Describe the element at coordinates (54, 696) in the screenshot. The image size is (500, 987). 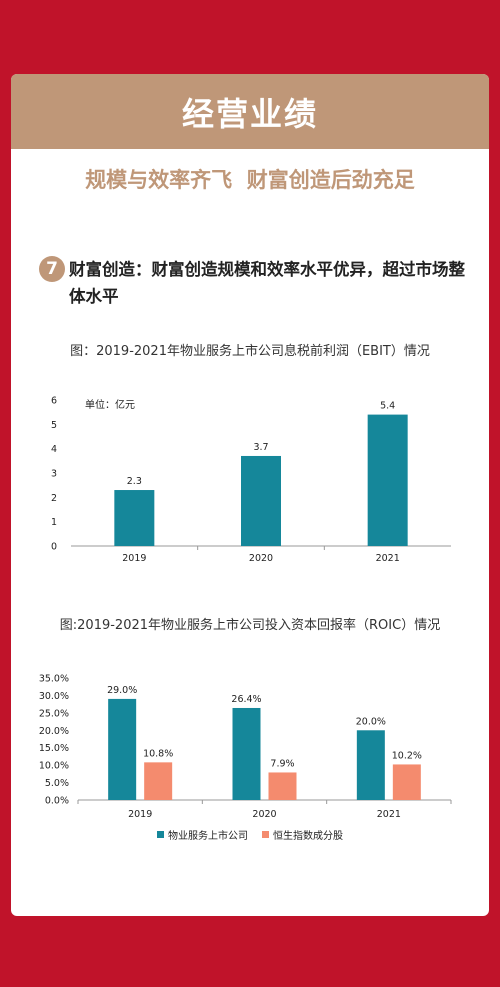
I see `y-tick-label: 30.0%` at that location.